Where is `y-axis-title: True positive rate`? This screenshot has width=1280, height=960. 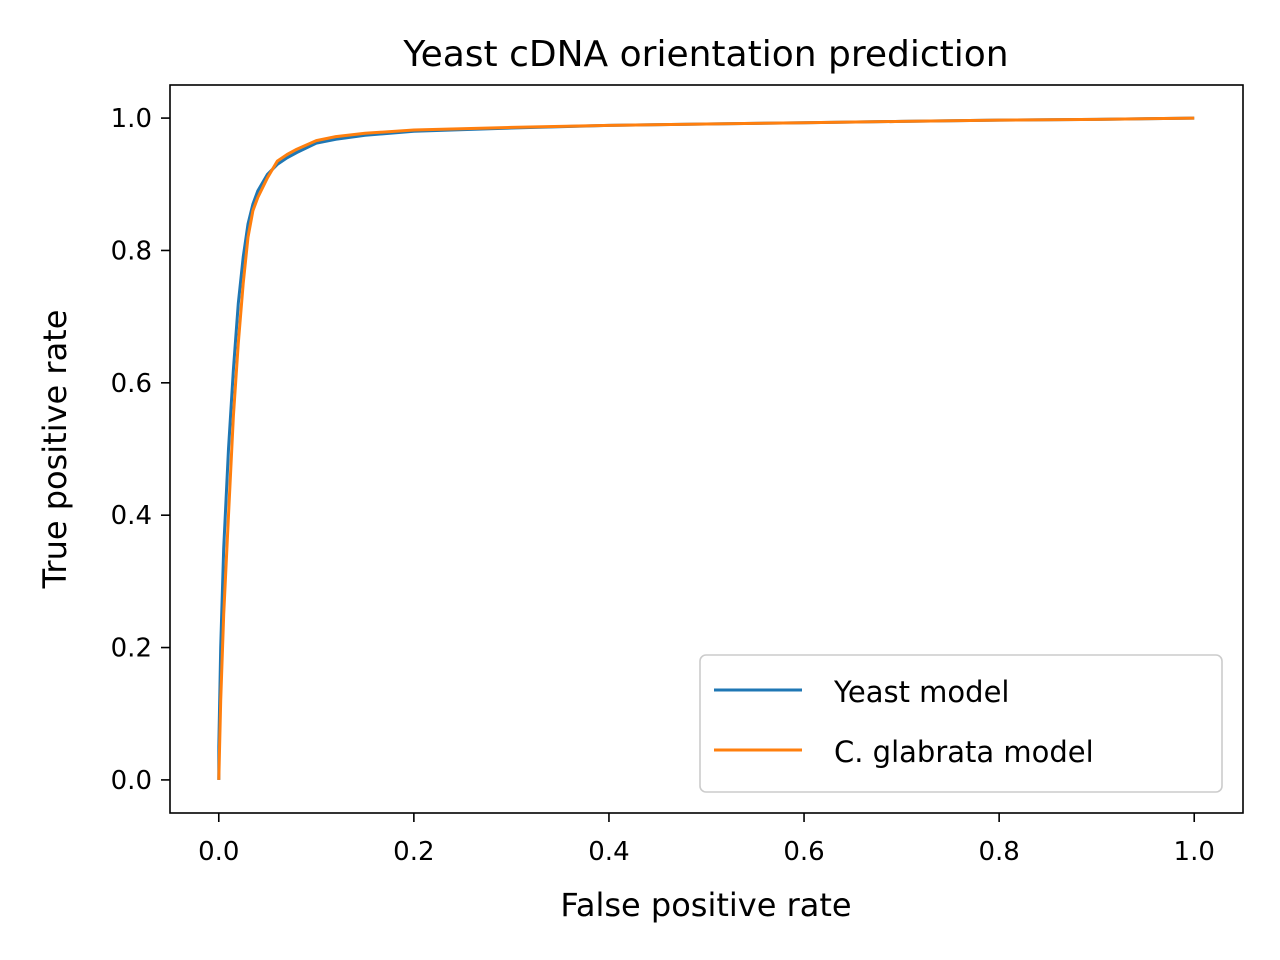
y-axis-title: True positive rate is located at coordinates (55, 450).